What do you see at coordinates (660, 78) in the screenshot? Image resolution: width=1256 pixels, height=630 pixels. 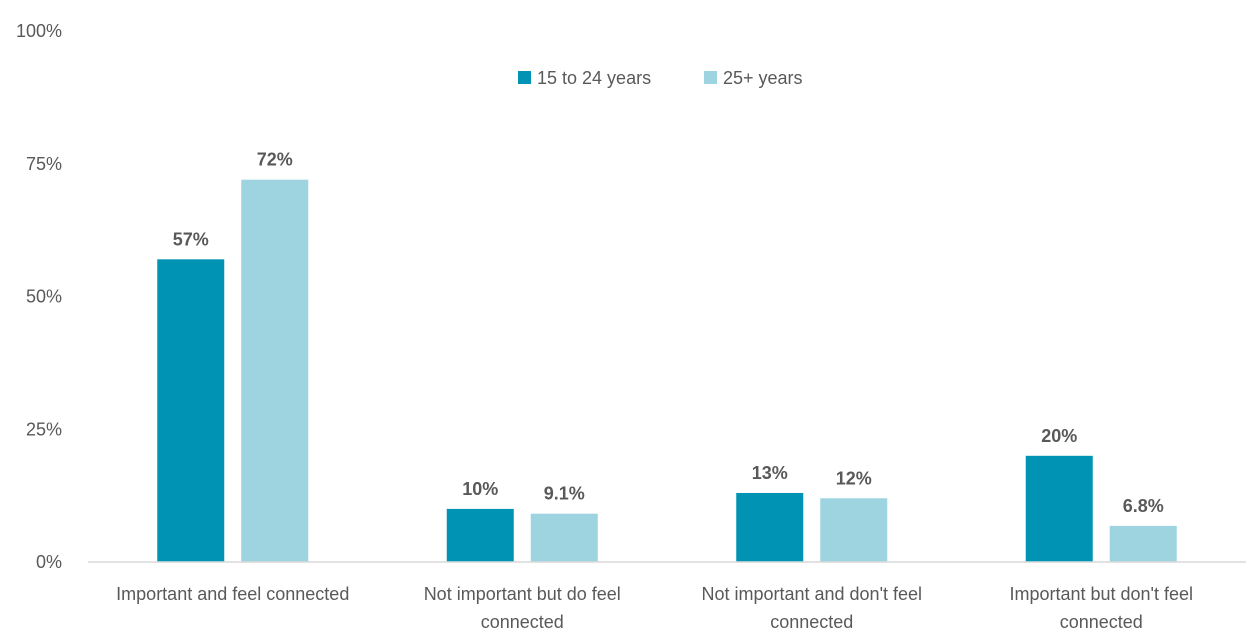 I see `legend: 15 to 24 years 25+ years` at bounding box center [660, 78].